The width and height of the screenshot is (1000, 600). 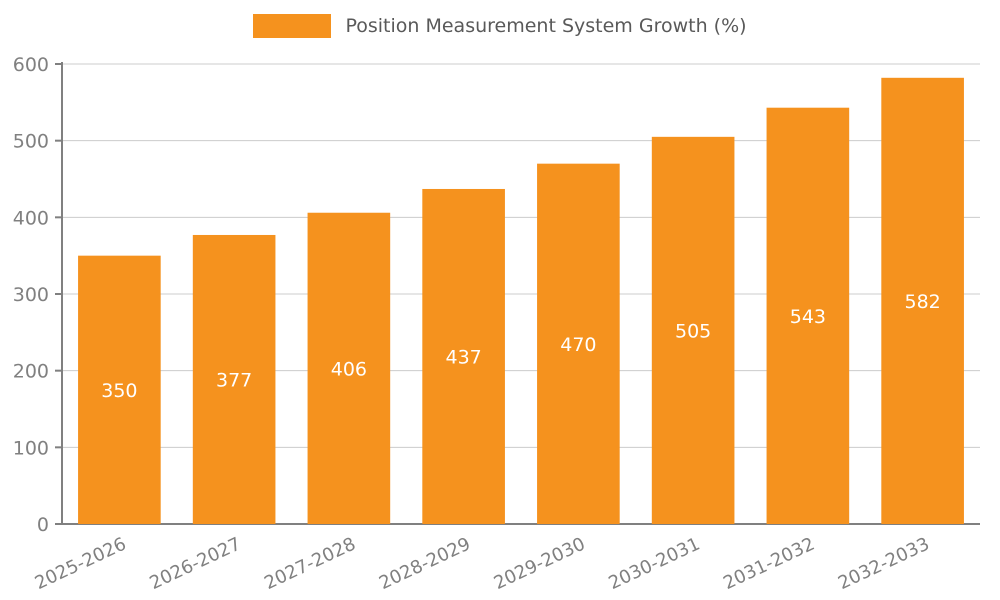 What do you see at coordinates (31, 142) in the screenshot?
I see `y-tick-label: 500` at bounding box center [31, 142].